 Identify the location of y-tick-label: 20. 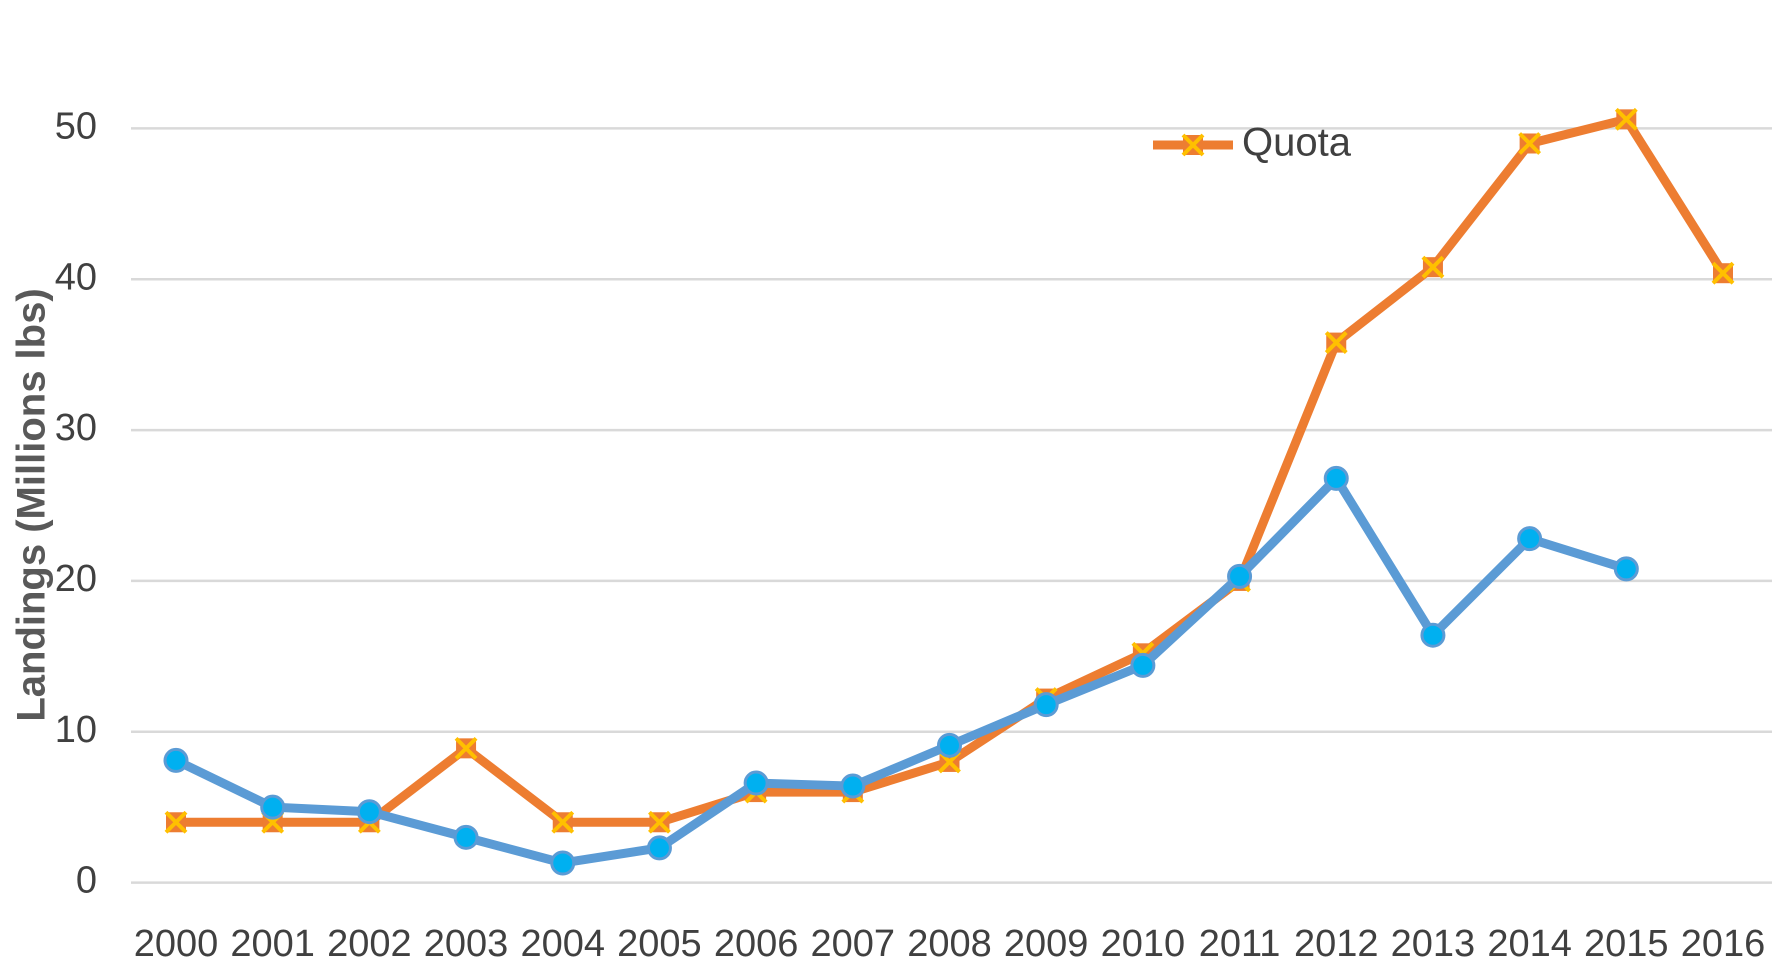
(76, 579).